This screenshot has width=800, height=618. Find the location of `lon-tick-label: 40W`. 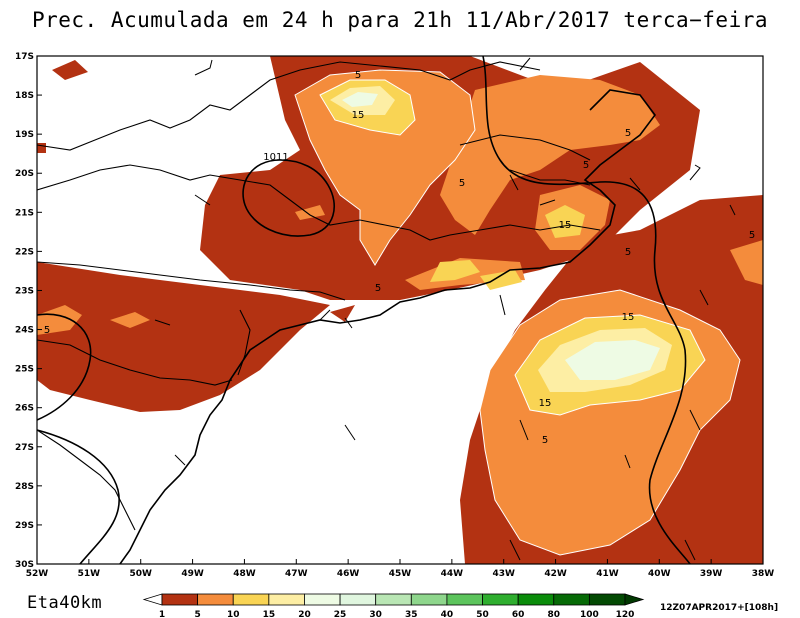

lon-tick-label: 40W is located at coordinates (659, 574).